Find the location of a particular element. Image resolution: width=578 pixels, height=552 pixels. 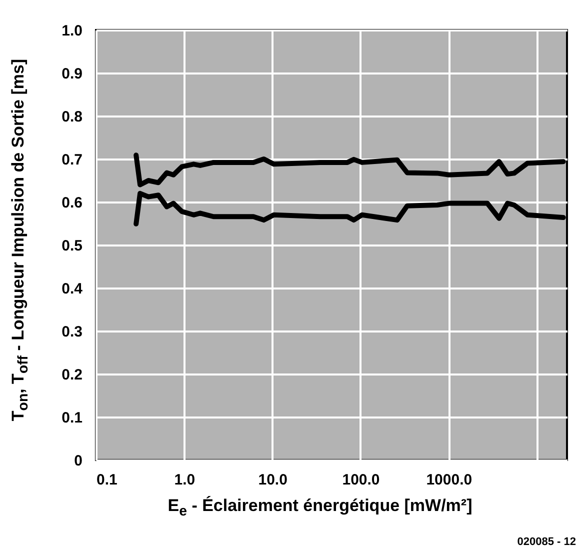

x-tick-label: 10.0 is located at coordinates (273, 480).